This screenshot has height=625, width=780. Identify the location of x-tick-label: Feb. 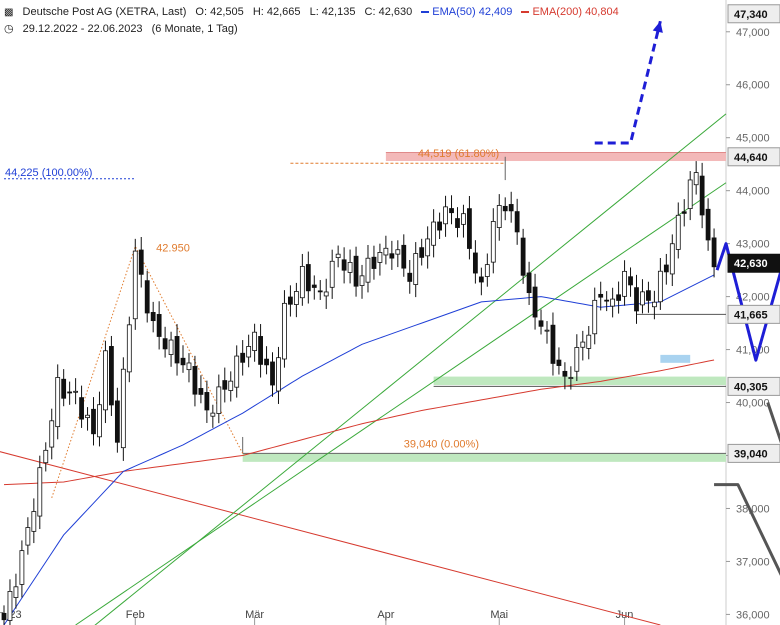
(135, 615).